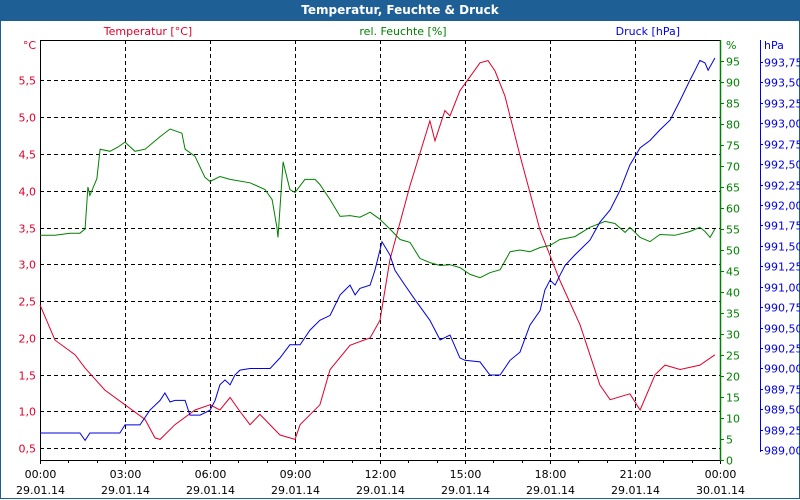  I want to click on humidity-tick-label: 80, so click(733, 125).